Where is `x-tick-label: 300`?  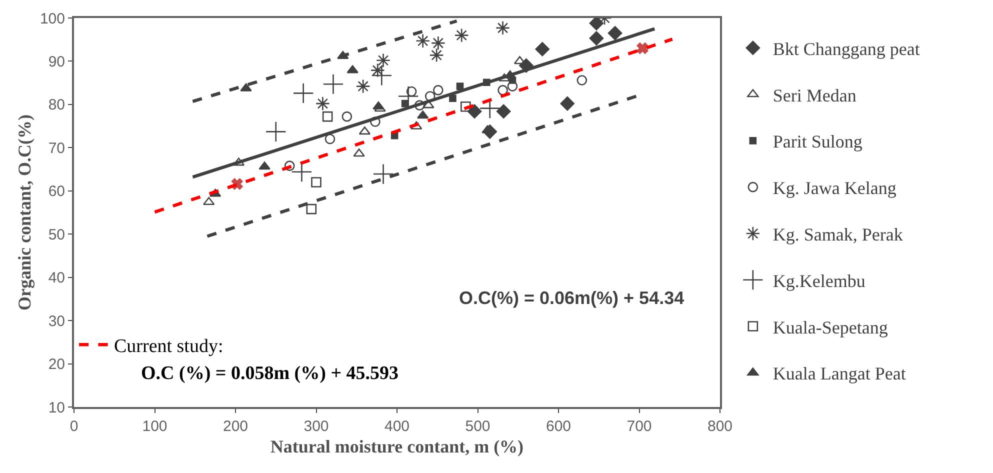 x-tick-label: 300 is located at coordinates (316, 426).